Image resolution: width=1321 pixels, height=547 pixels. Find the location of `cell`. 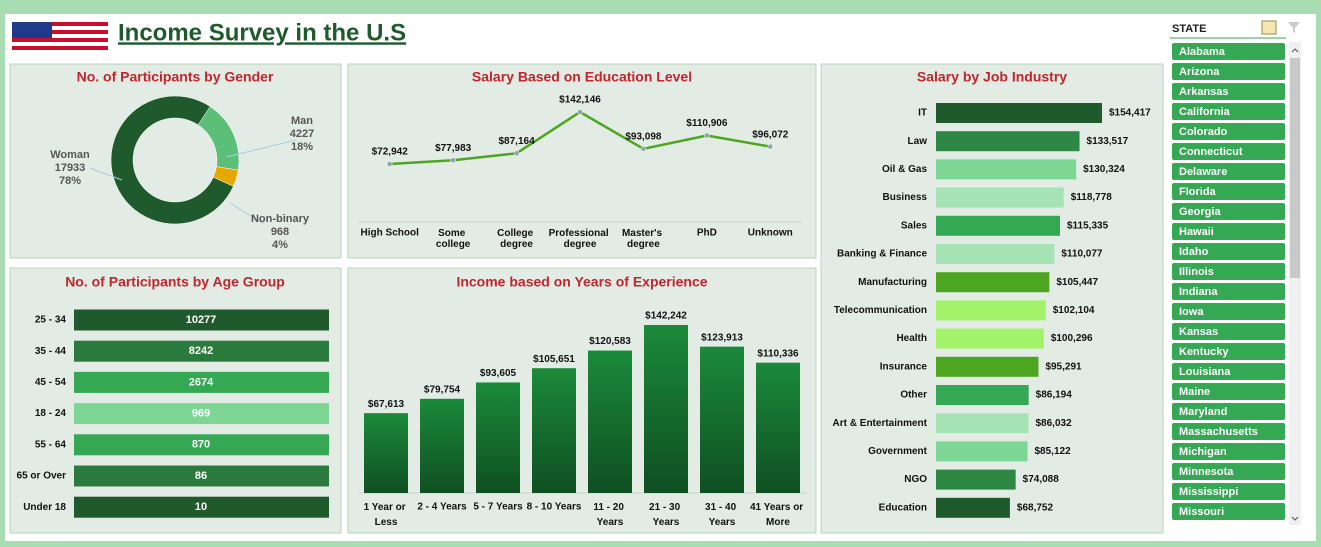

cell is located at coordinates (201, 445).